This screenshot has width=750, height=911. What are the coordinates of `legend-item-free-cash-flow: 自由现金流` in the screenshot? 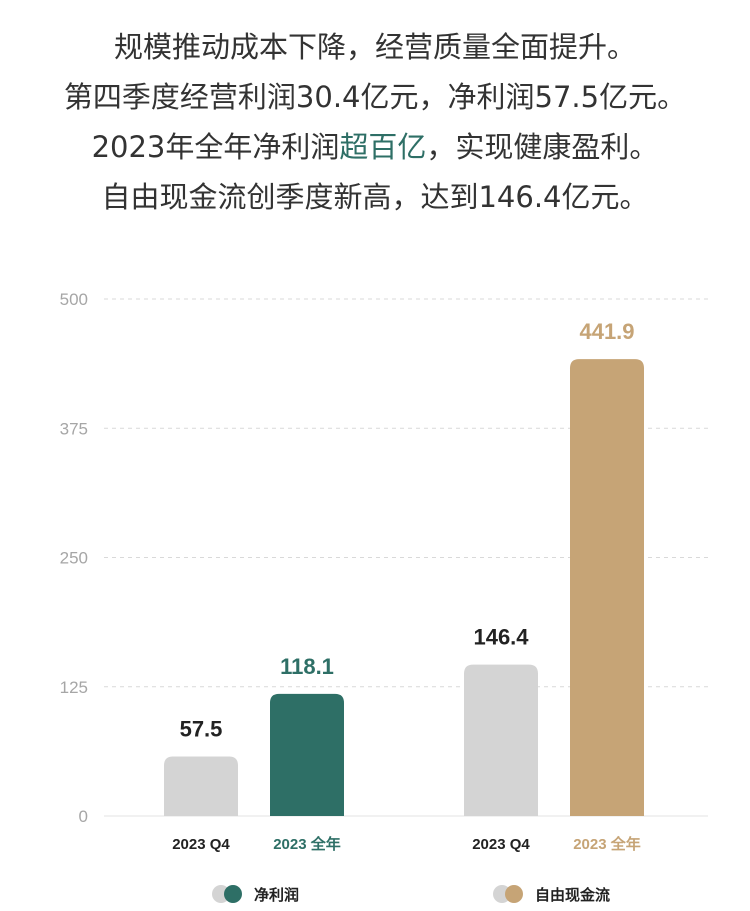 It's located at (551, 894).